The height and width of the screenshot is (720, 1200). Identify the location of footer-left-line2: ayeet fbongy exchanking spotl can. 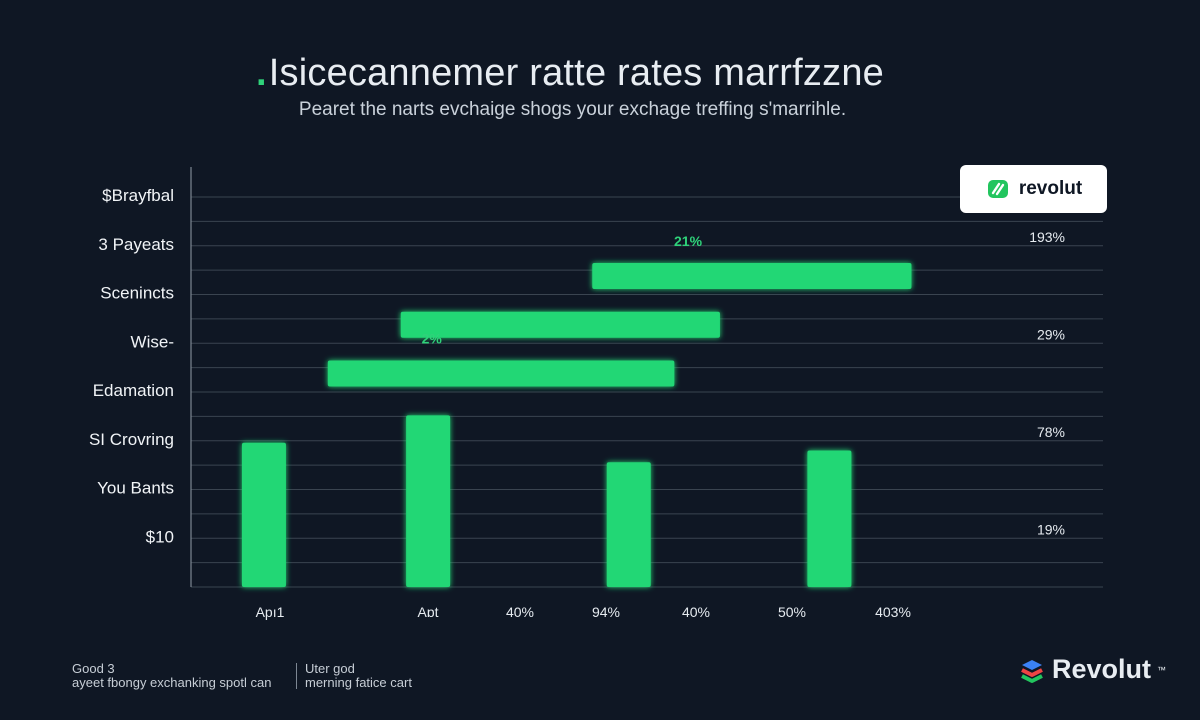
(172, 682).